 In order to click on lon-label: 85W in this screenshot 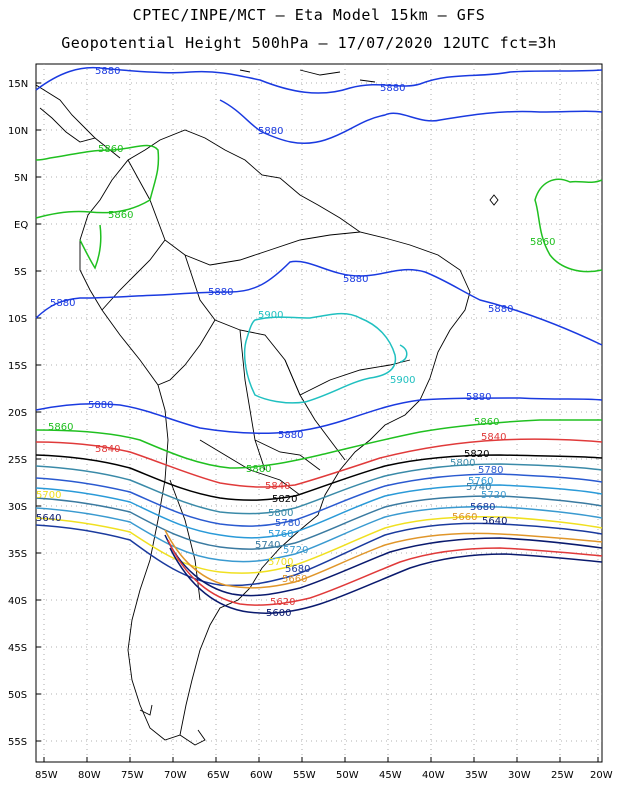, I will do `click(46, 775)`.